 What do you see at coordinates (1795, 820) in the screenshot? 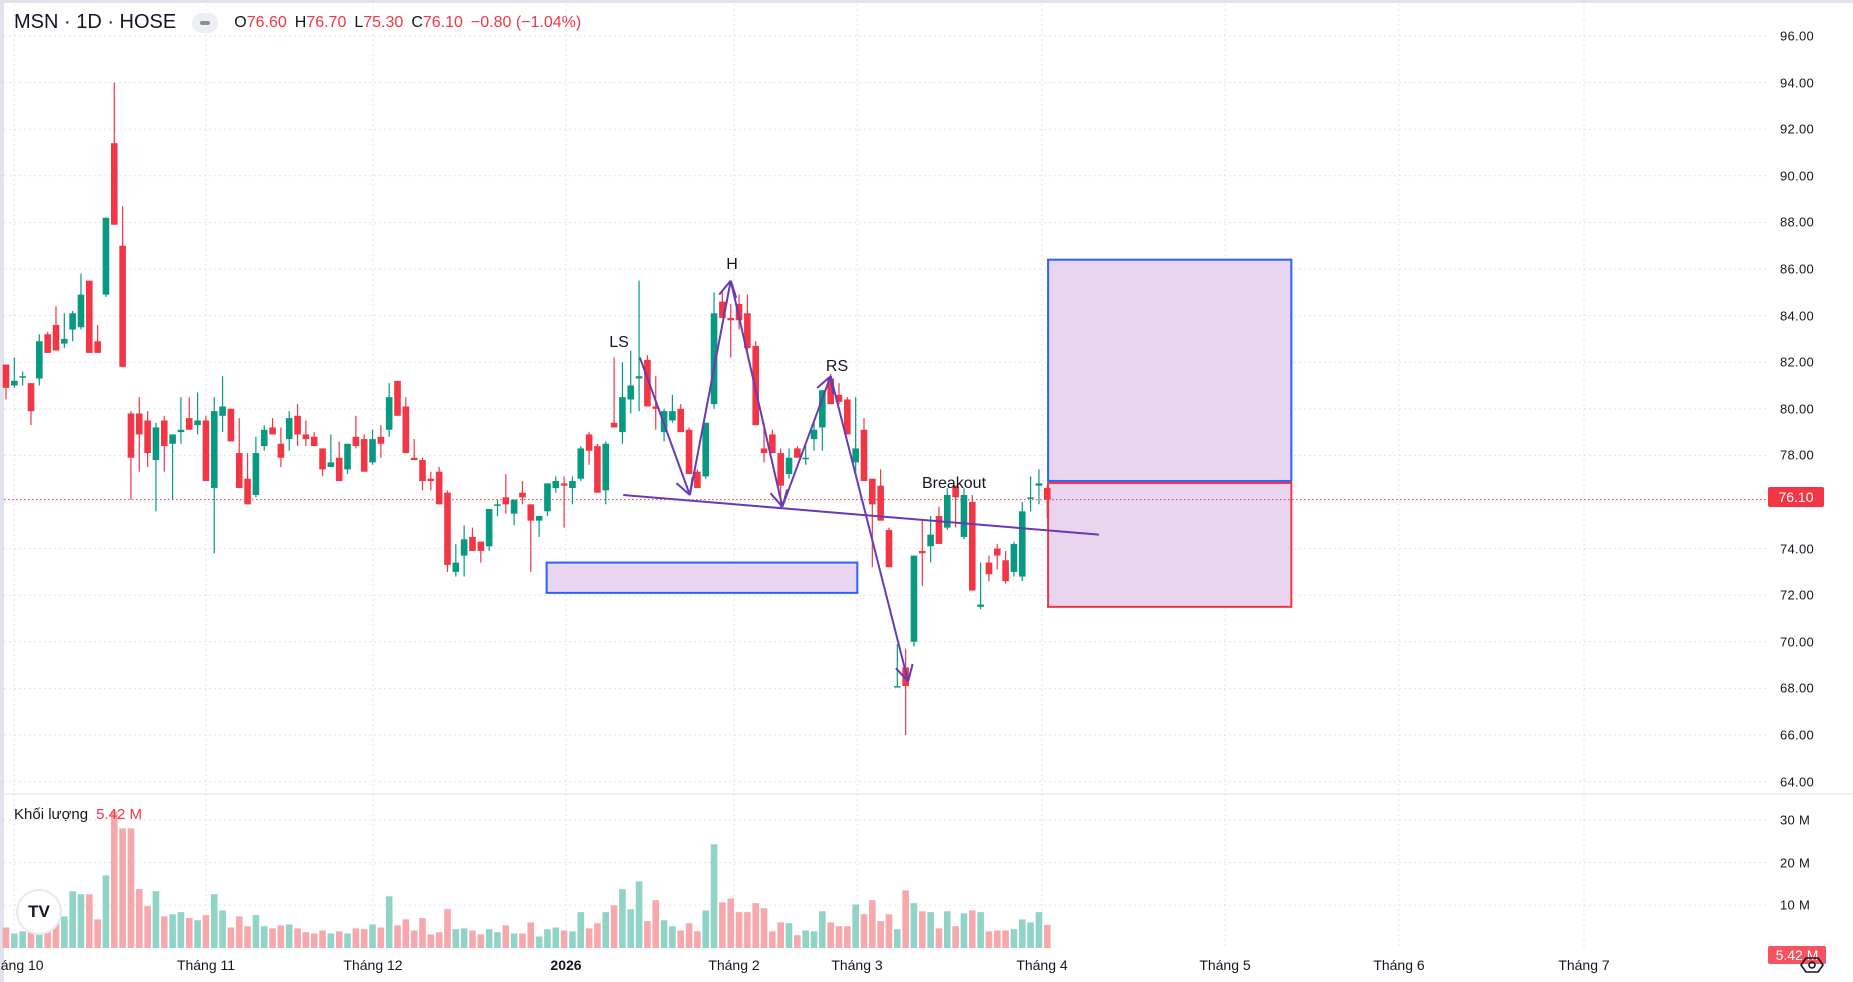
I see `volume-axis-label: 30 M` at bounding box center [1795, 820].